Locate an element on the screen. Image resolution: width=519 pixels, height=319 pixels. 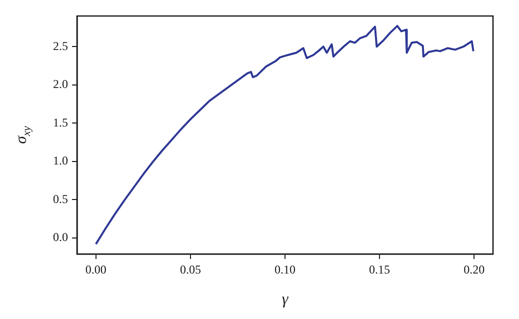
y-tick-label: 0.5 is located at coordinates (60, 199).